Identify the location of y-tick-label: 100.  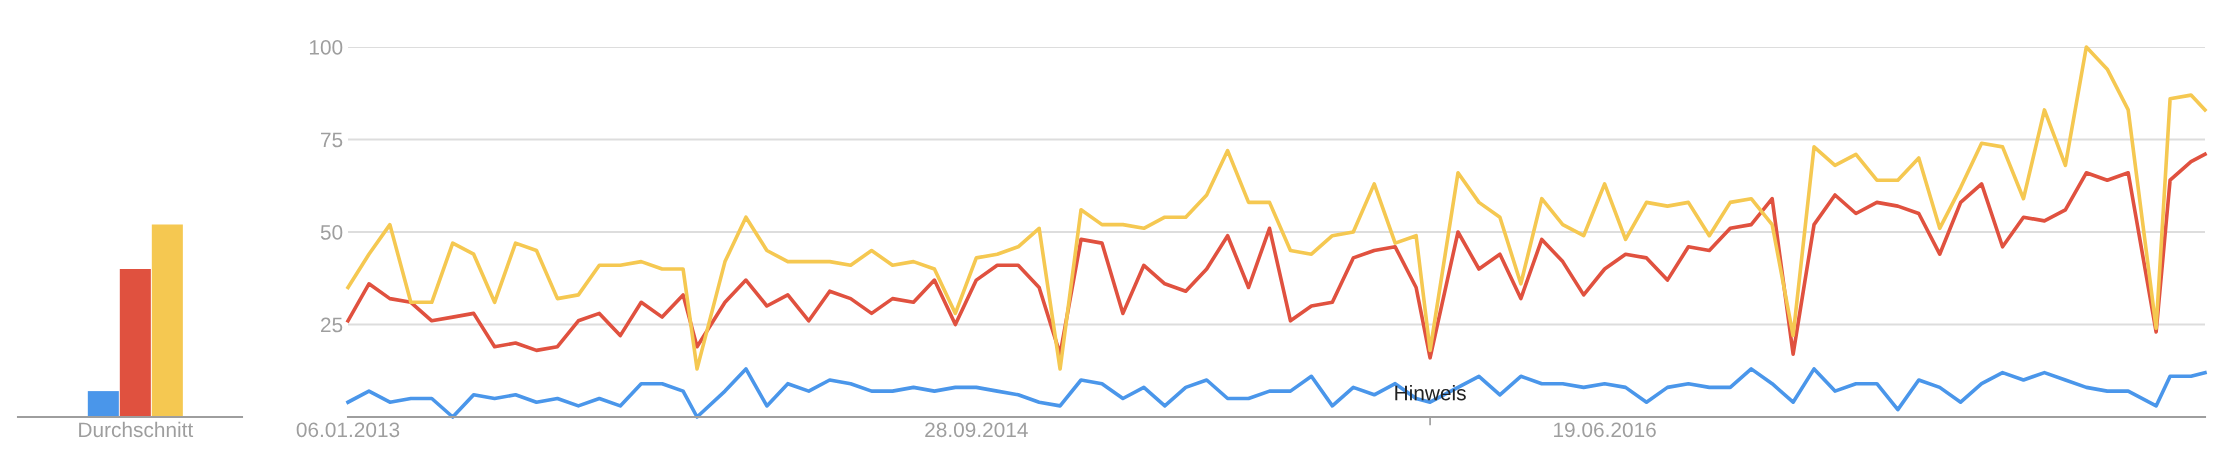
(326, 47).